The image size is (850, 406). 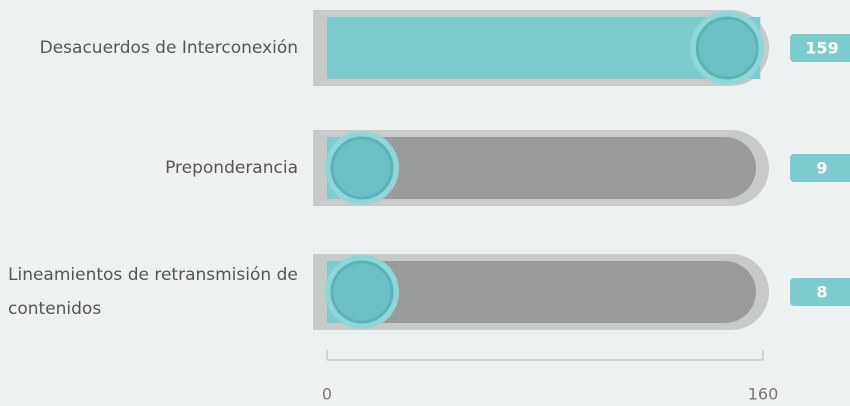 I want to click on value-label: 8, so click(x=821, y=292).